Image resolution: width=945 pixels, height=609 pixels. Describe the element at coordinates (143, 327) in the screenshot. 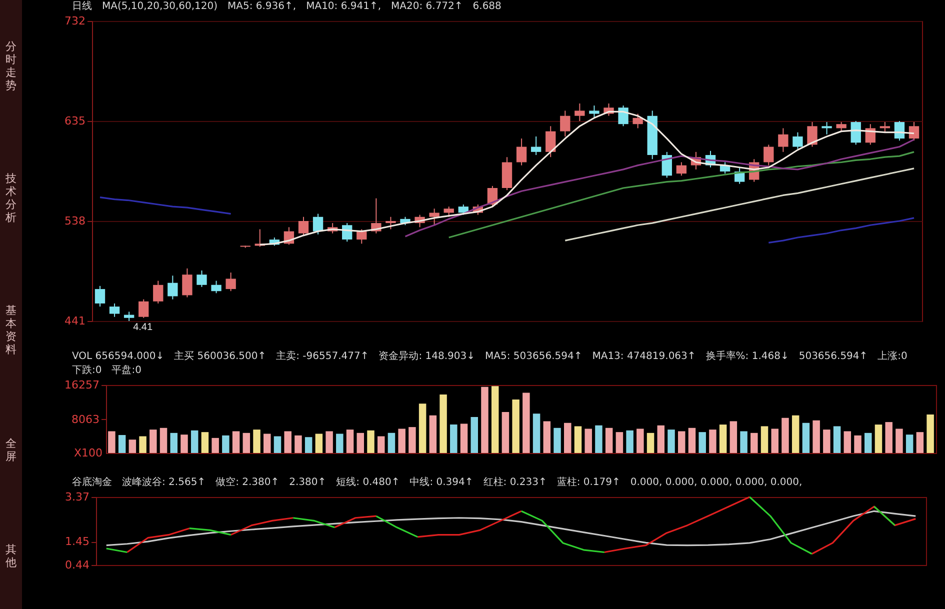

I see `annotation: 4.41` at that location.